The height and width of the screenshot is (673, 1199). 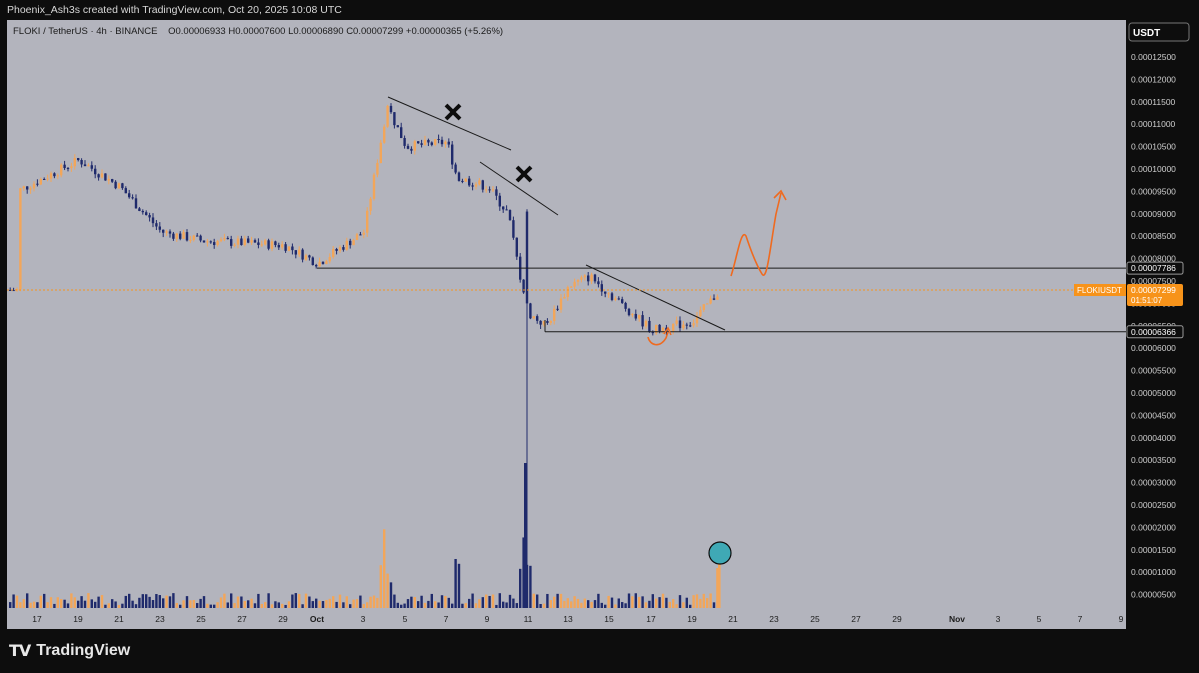 What do you see at coordinates (1163, 324) in the screenshot?
I see `price-axis` at bounding box center [1163, 324].